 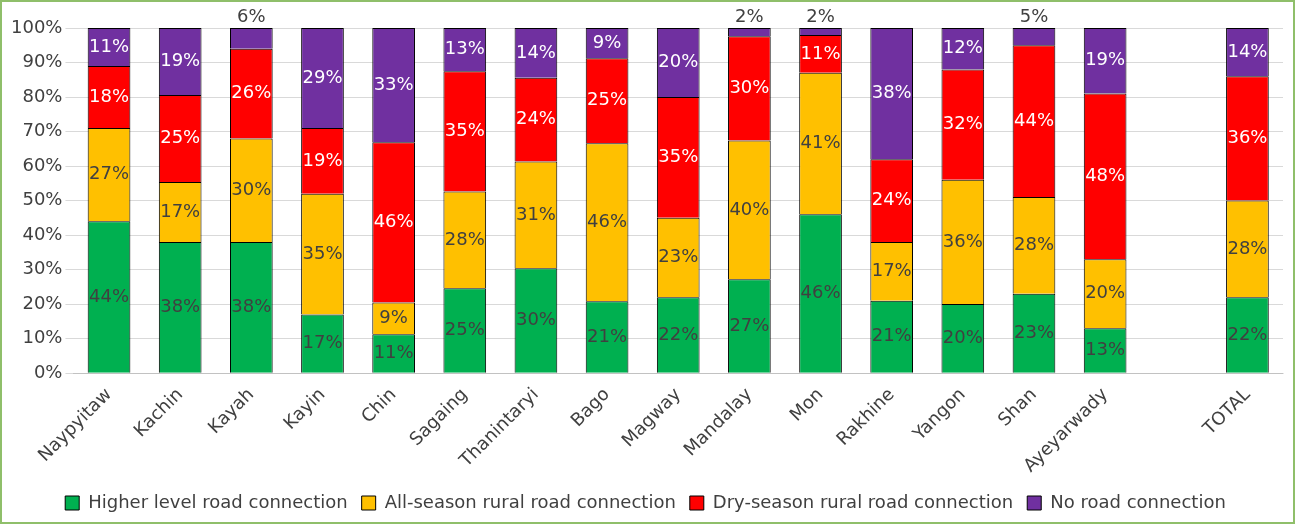 What do you see at coordinates (962, 47) in the screenshot?
I see `data-label: 12%` at bounding box center [962, 47].